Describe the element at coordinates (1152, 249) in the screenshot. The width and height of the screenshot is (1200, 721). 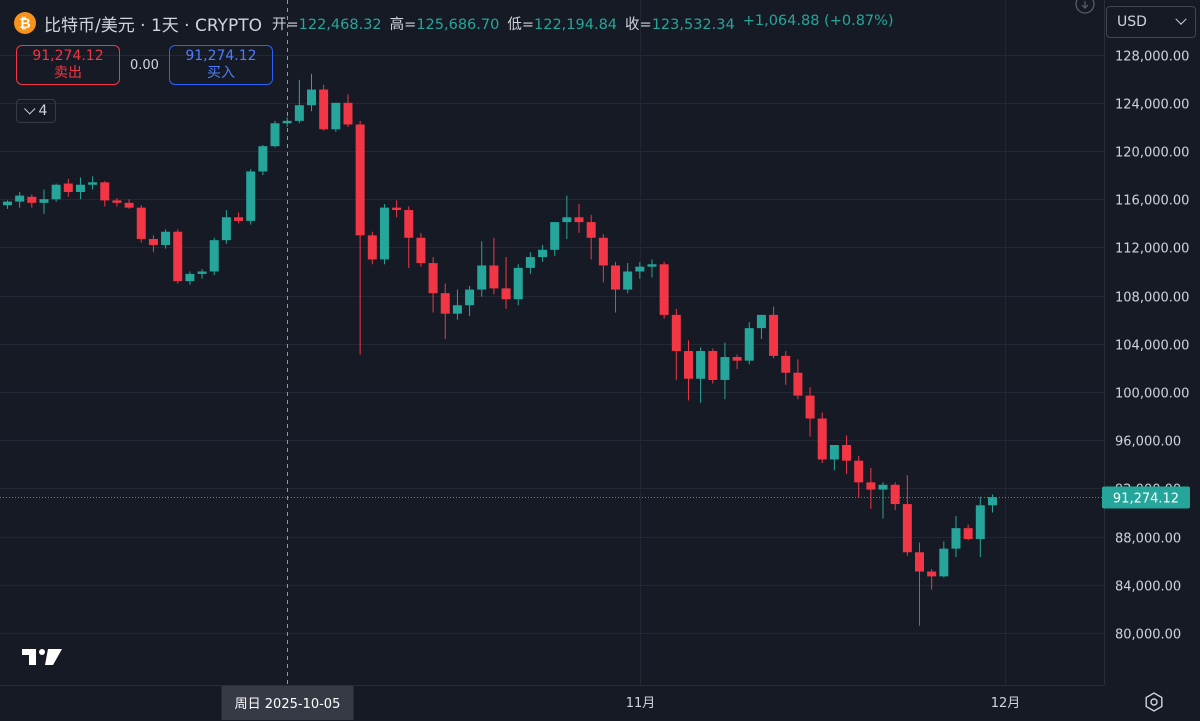
I see `price-tick-label: 112,000.00` at that location.